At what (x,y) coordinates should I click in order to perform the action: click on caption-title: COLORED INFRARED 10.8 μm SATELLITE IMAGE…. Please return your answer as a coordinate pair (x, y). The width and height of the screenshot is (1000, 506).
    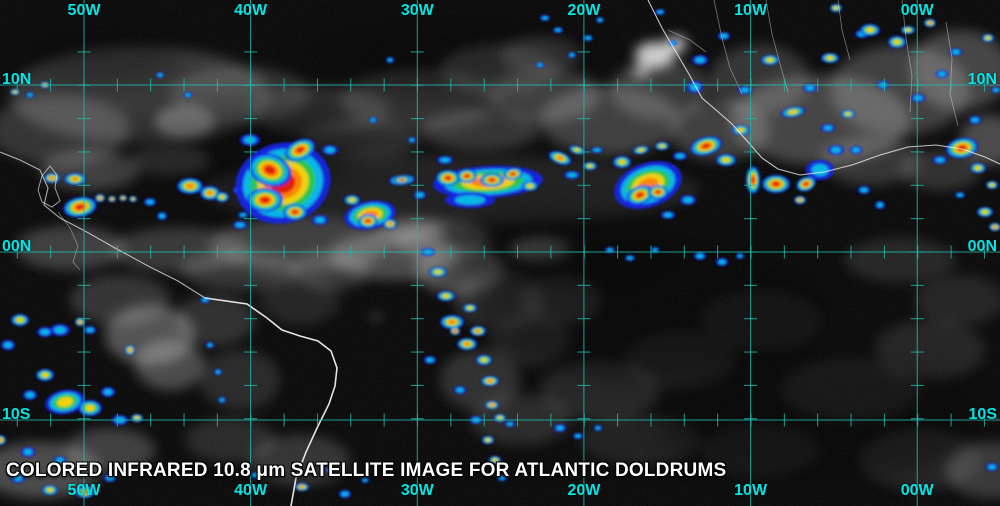
    Looking at the image, I should click on (366, 470).